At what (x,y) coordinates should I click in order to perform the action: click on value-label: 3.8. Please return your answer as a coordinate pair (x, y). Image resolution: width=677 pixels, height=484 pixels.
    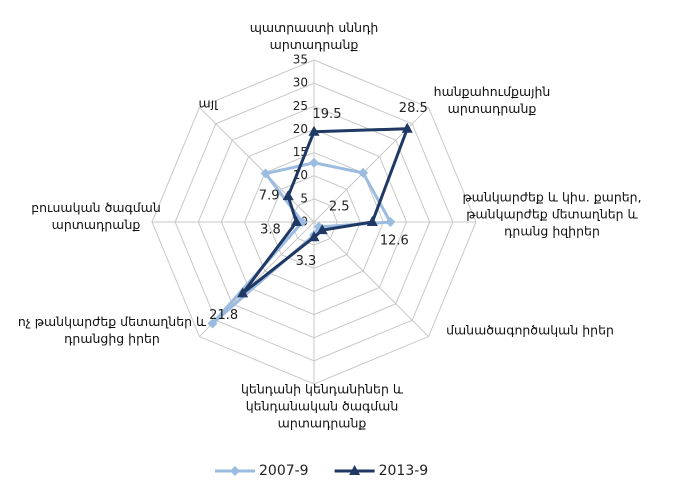
    Looking at the image, I should click on (270, 230).